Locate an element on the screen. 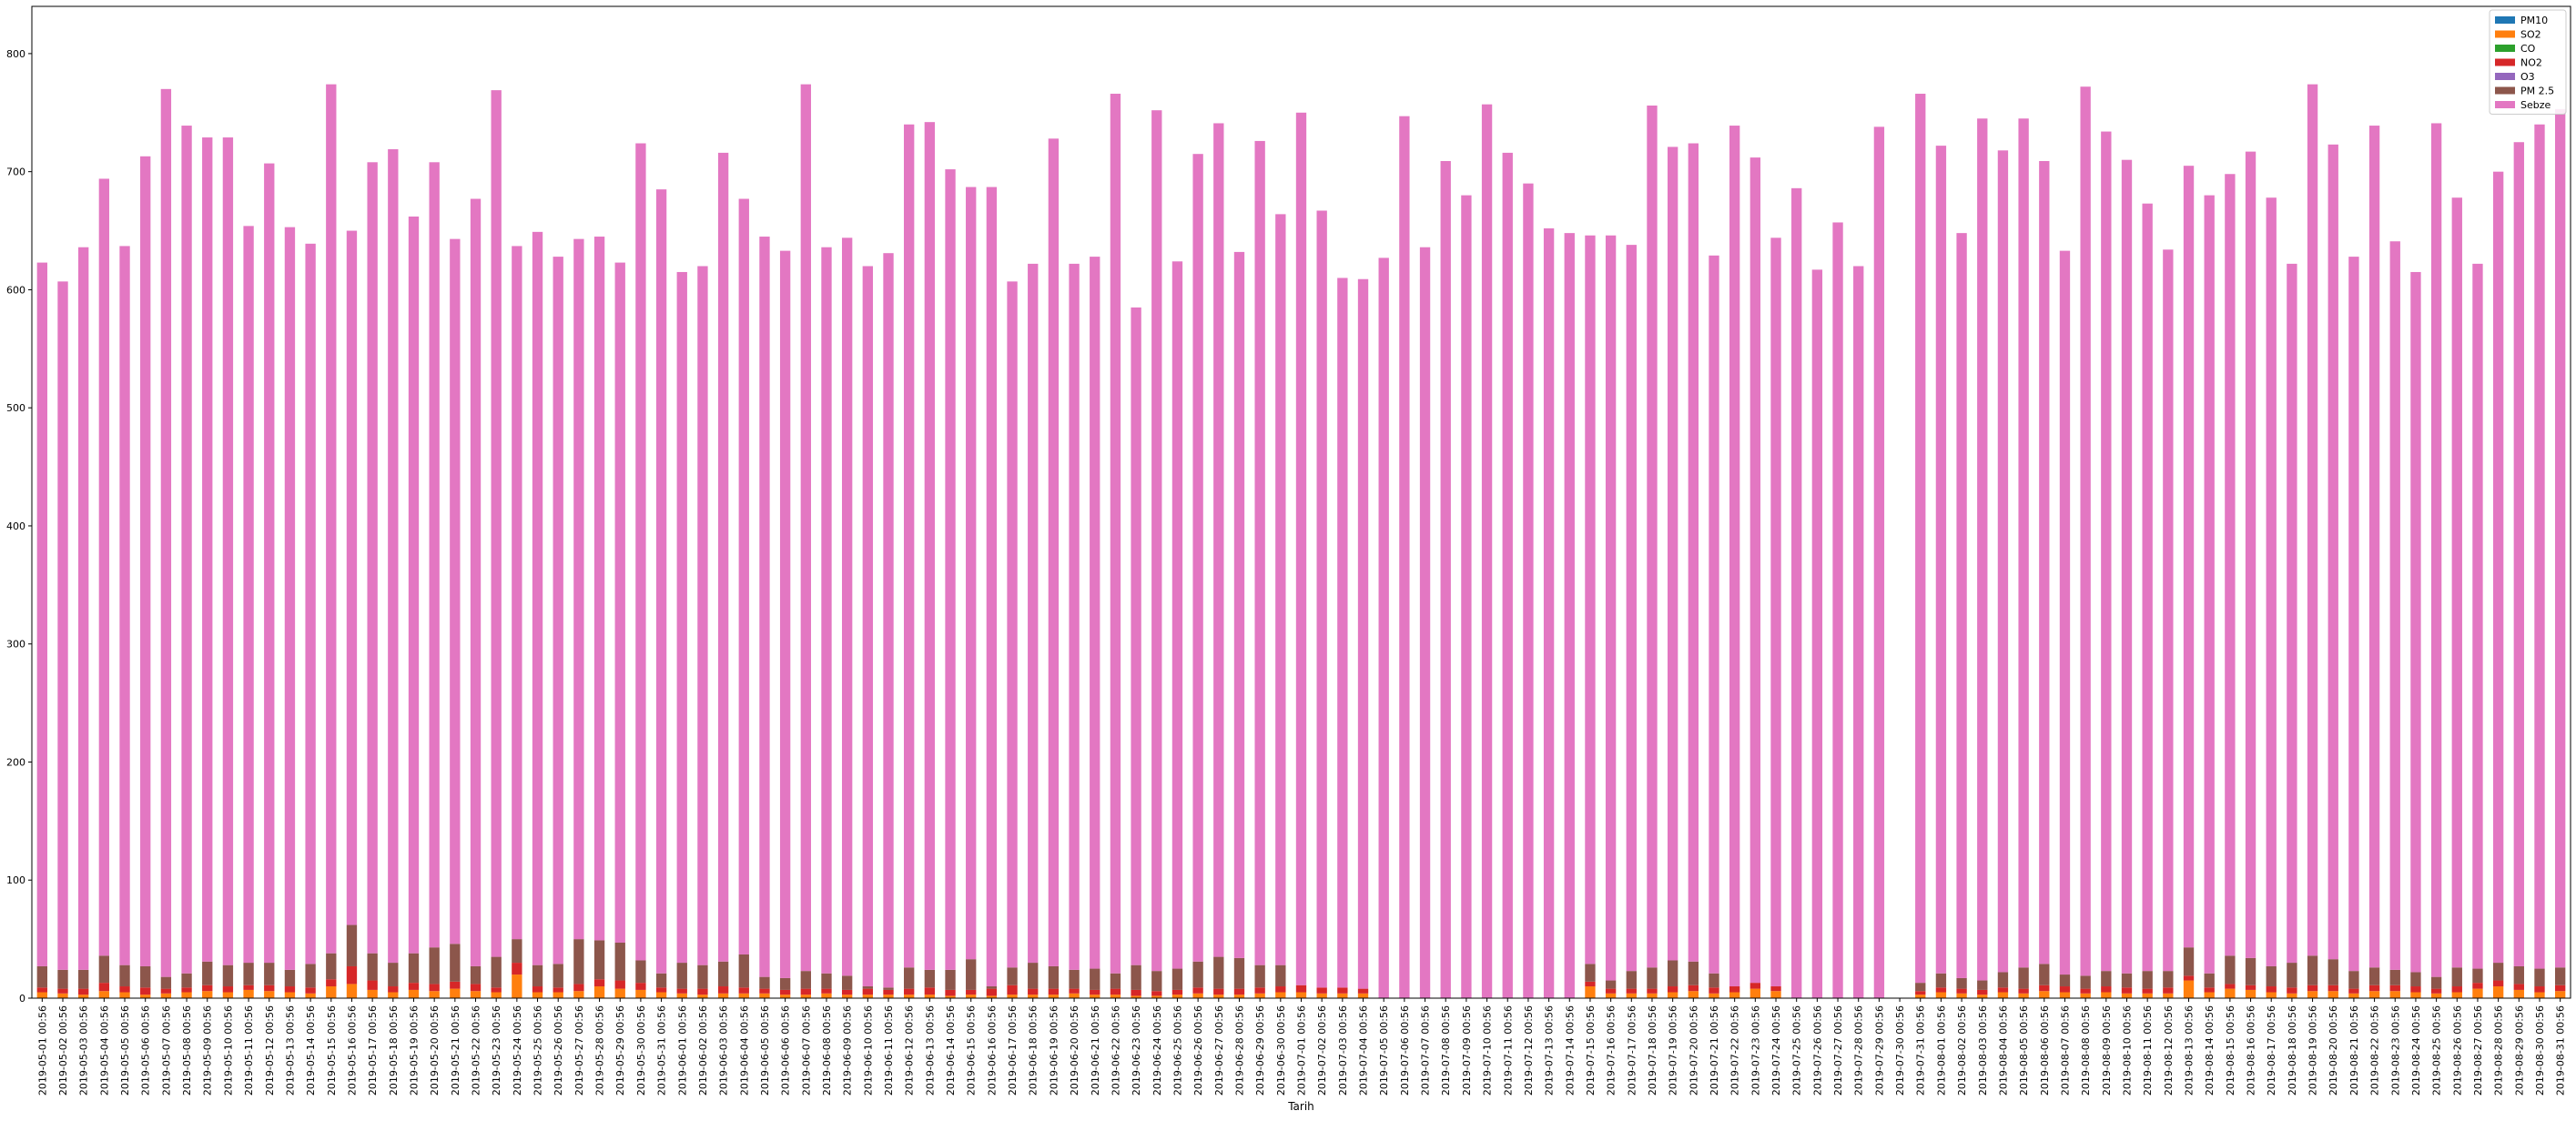  x-tick-label: 2019-08-16 00:56 is located at coordinates (2251, 1050).